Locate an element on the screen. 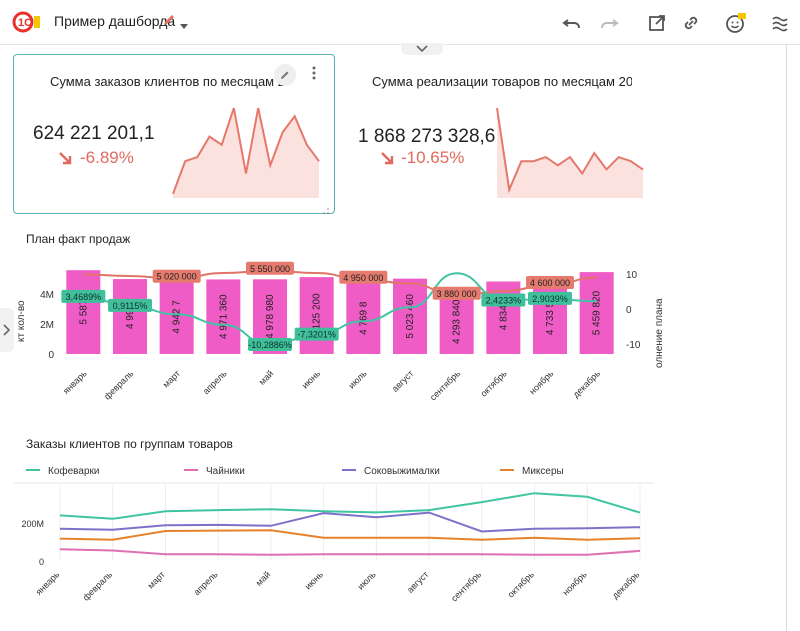 Image resolution: width=800 pixels, height=631 pixels. menu-wave-icon is located at coordinates (780, 23).